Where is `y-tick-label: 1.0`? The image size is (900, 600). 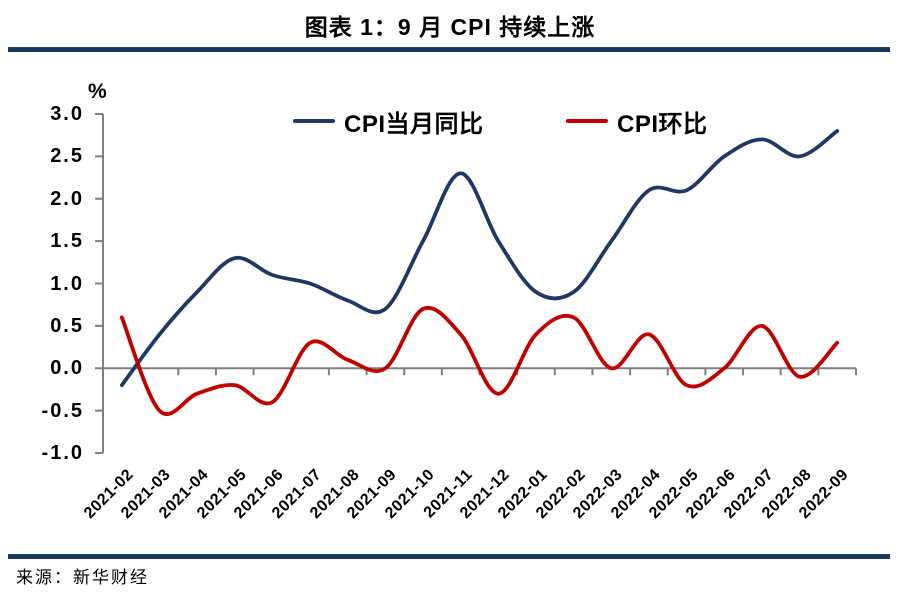 y-tick-label: 1.0 is located at coordinates (67, 283).